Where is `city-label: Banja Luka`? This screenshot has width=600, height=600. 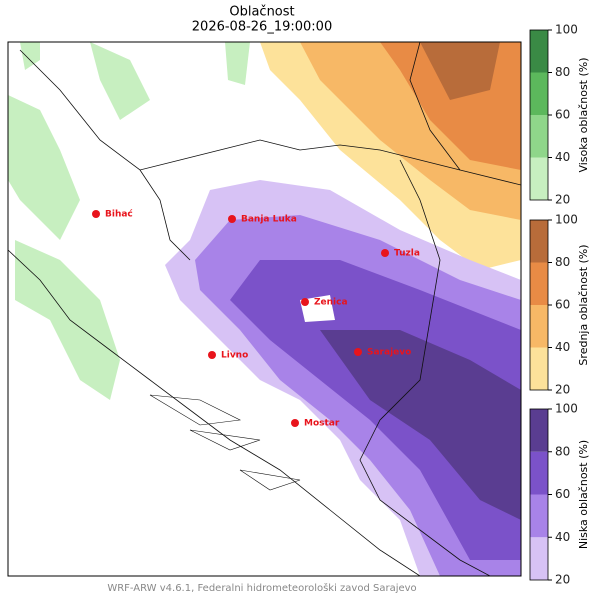 city-label: Banja Luka is located at coordinates (269, 220).